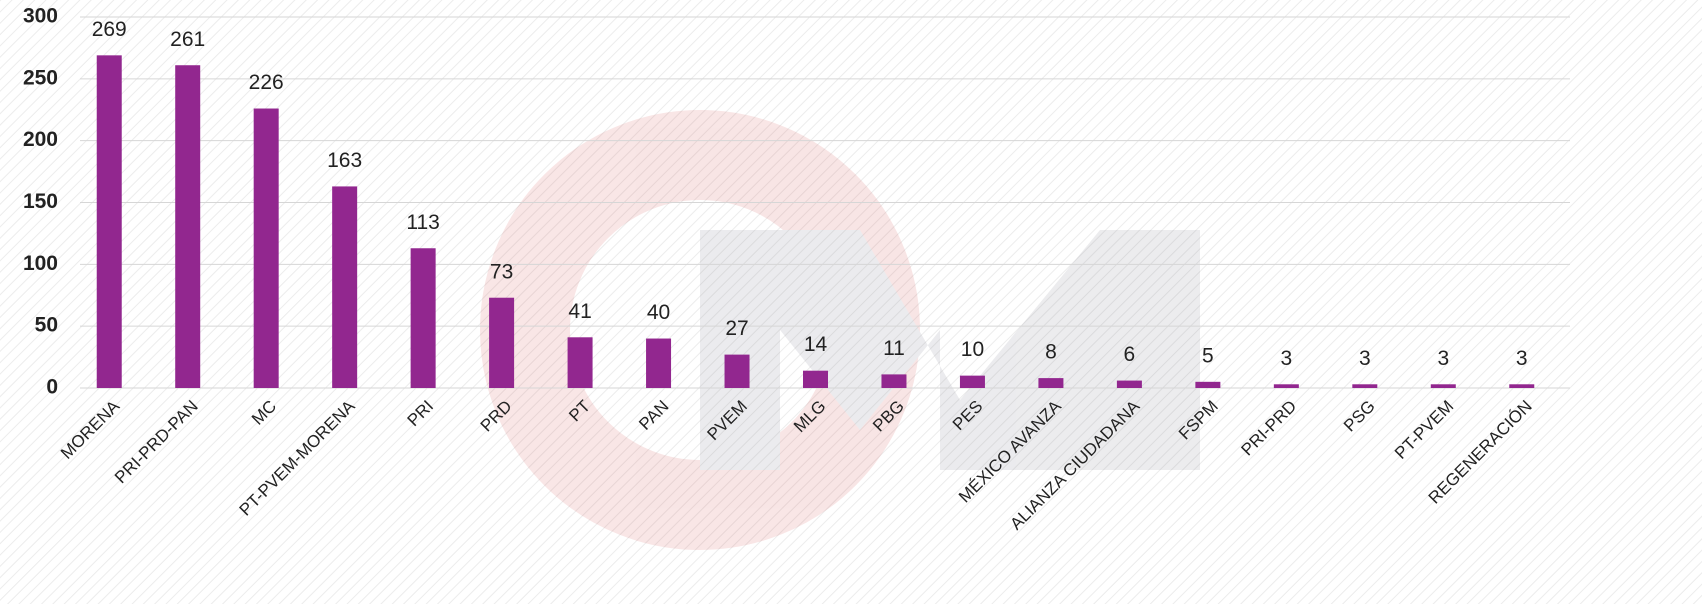  What do you see at coordinates (894, 348) in the screenshot?
I see `value-label: 11` at bounding box center [894, 348].